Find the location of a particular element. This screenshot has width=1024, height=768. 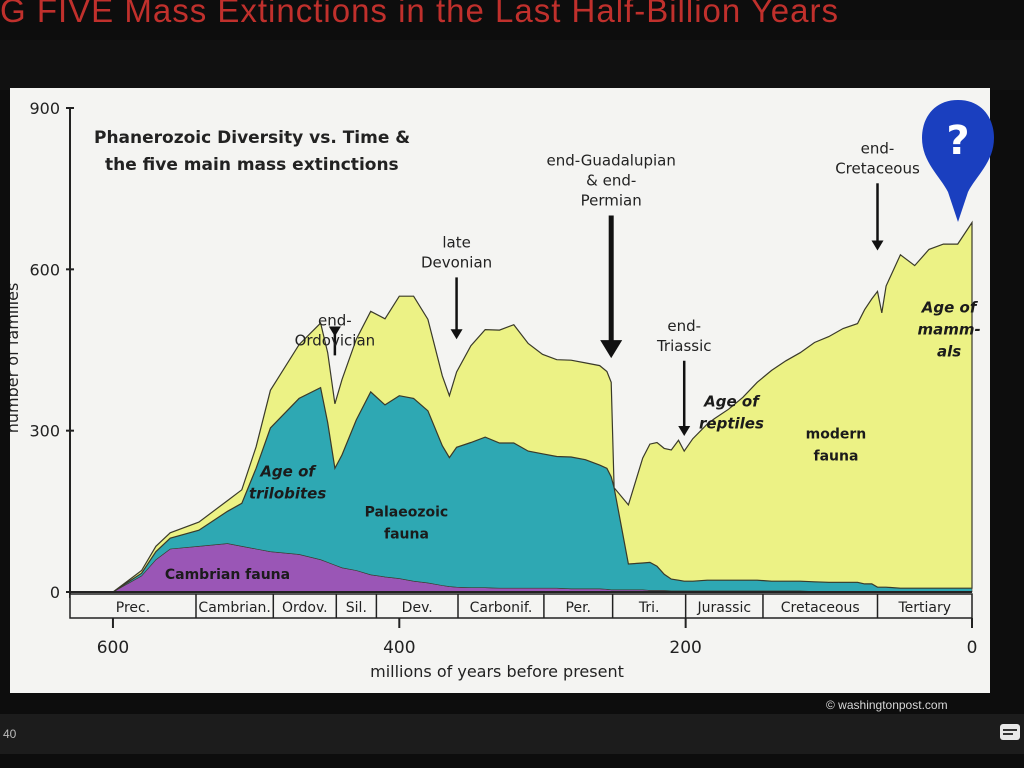

fauna-label-modern-fauna: modern is located at coordinates (836, 435).